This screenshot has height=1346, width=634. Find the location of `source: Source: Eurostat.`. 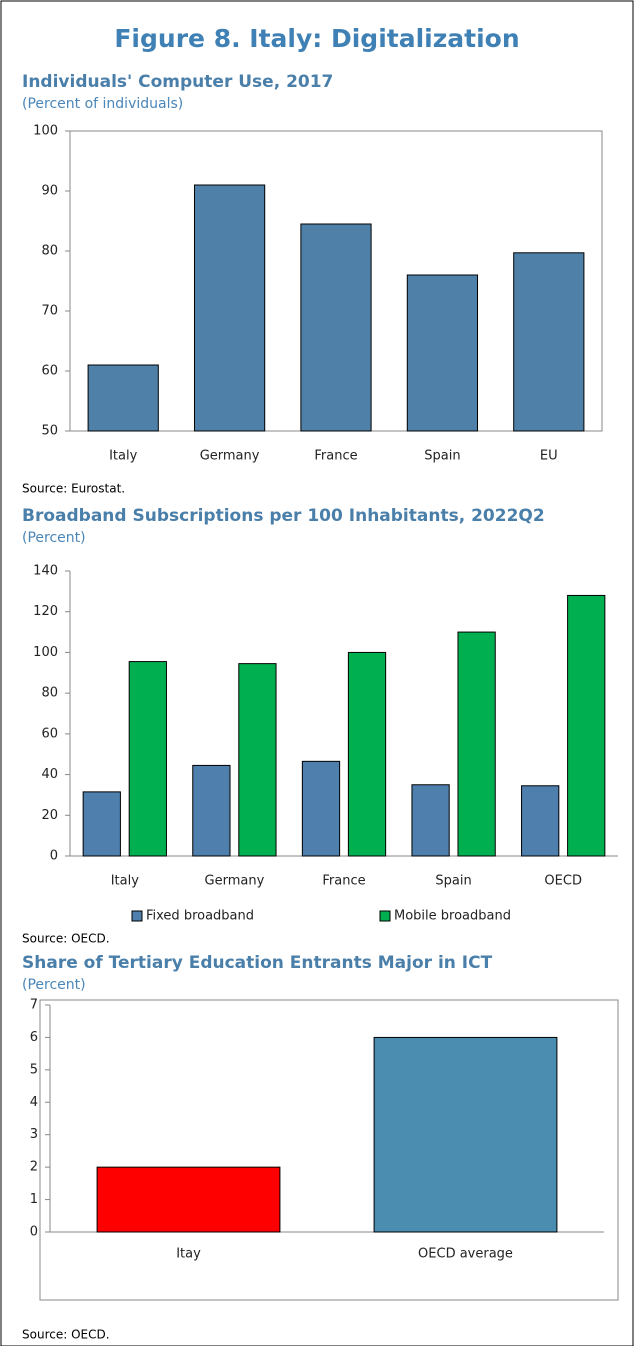

source: Source: Eurostat. is located at coordinates (73, 489).